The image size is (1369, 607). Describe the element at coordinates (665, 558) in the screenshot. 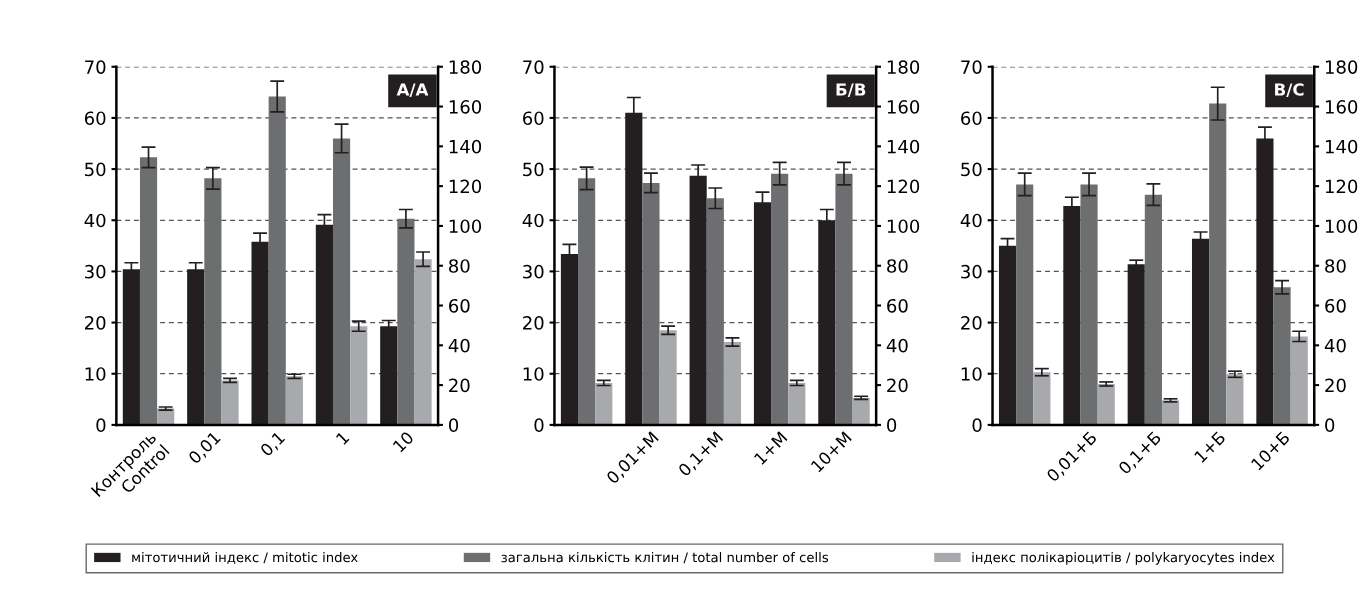

I see `legend-label: загальна кількість клітин / total number of cells` at that location.